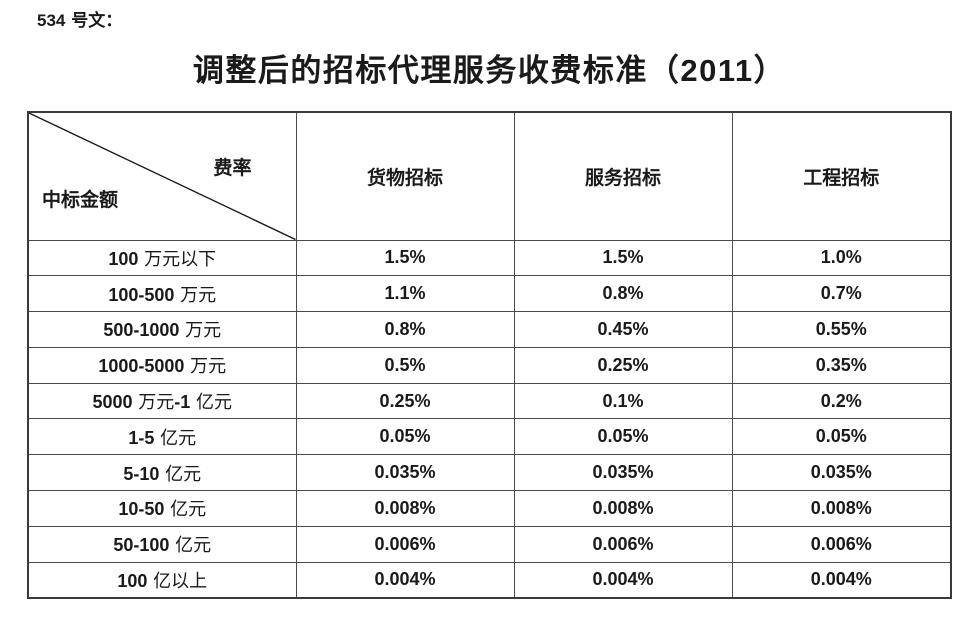 The height and width of the screenshot is (629, 979). What do you see at coordinates (623, 401) in the screenshot?
I see `rate-cell: 0.1%` at bounding box center [623, 401].